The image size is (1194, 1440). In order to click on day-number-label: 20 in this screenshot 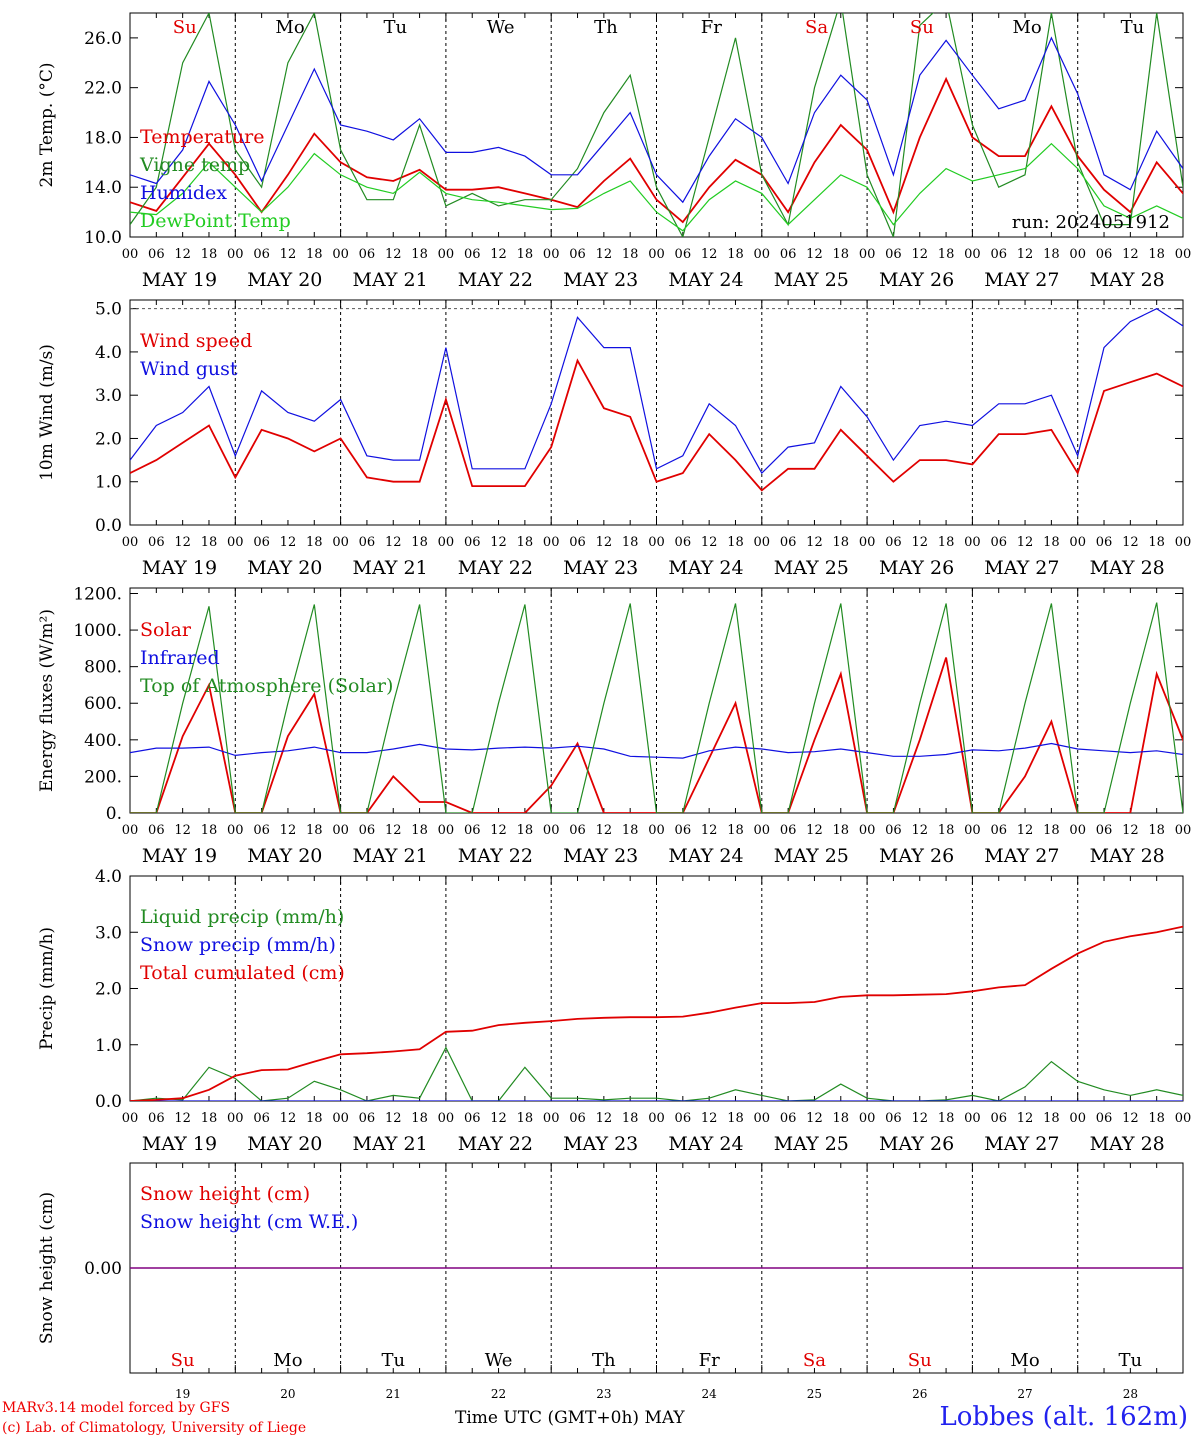, I will do `click(287, 1394)`.